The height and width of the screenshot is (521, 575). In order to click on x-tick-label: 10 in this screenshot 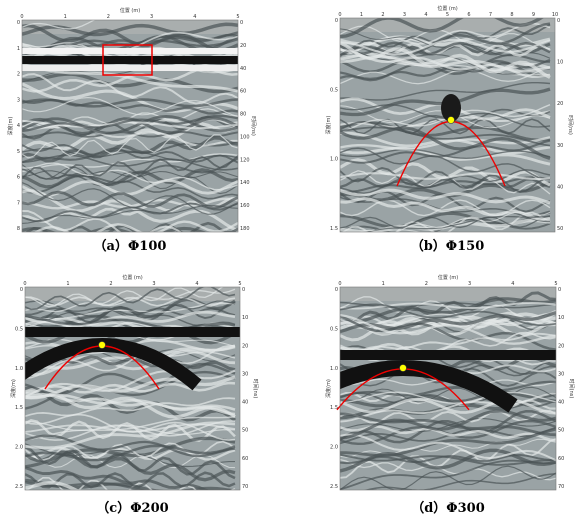, I will do `click(555, 15)`.